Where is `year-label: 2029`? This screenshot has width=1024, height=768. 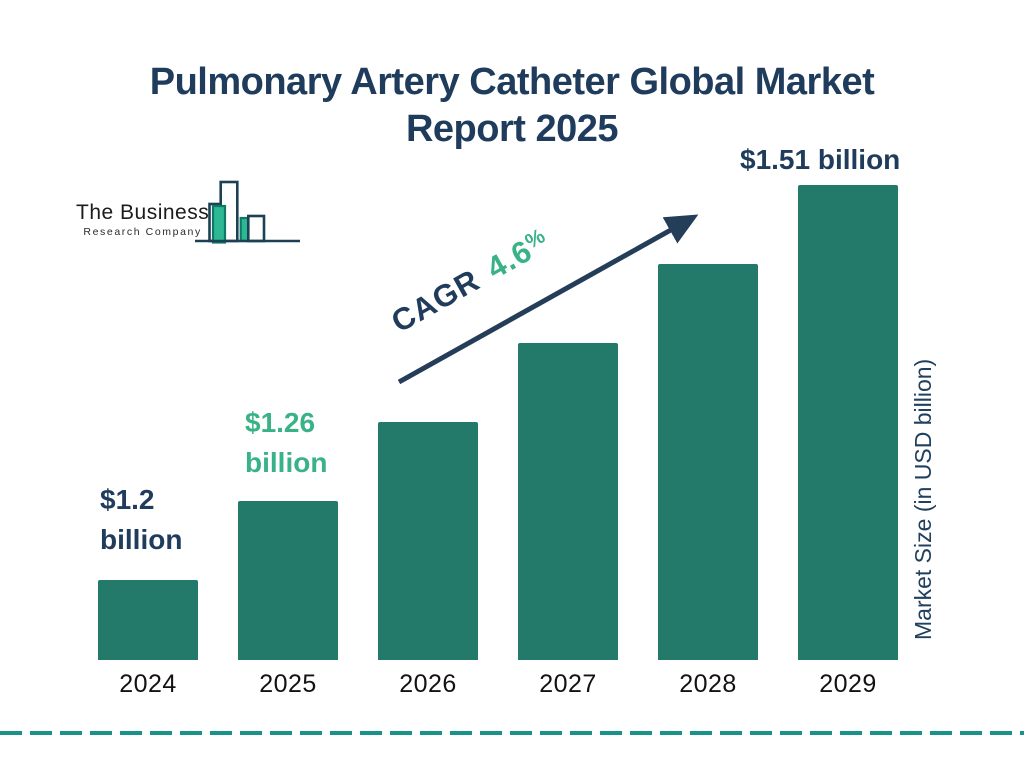
year-label: 2029 is located at coordinates (848, 684).